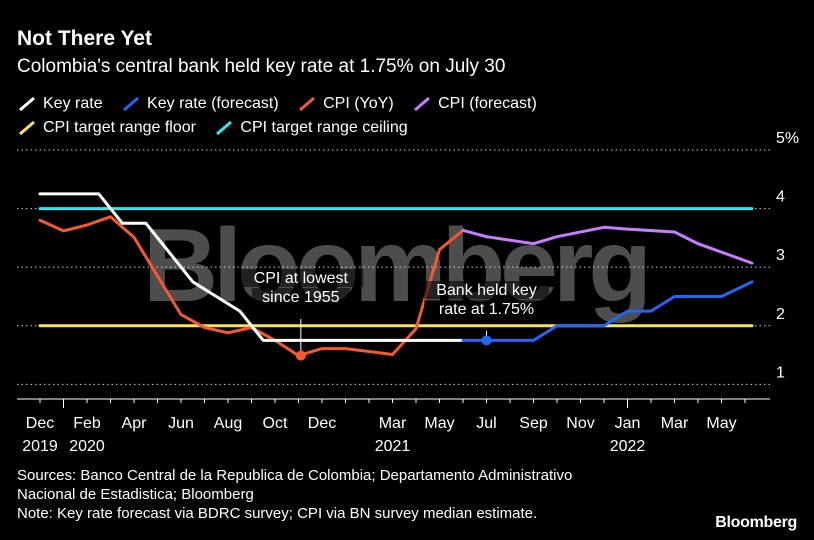 The height and width of the screenshot is (540, 814). I want to click on legend-label: Key rate (forecast), so click(213, 103).